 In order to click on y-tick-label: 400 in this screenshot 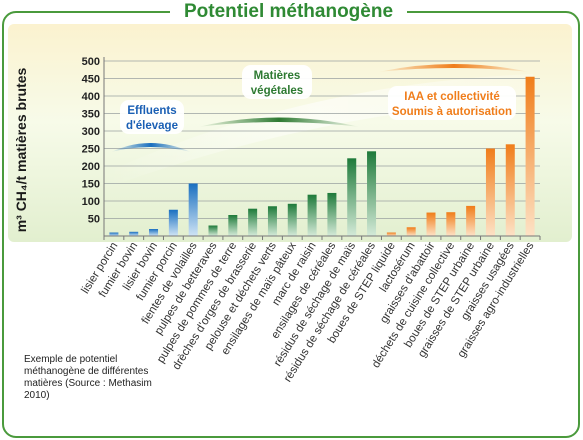, I will do `click(91, 97)`.